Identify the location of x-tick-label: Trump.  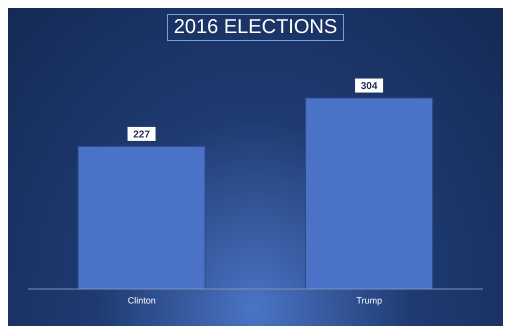
(369, 300).